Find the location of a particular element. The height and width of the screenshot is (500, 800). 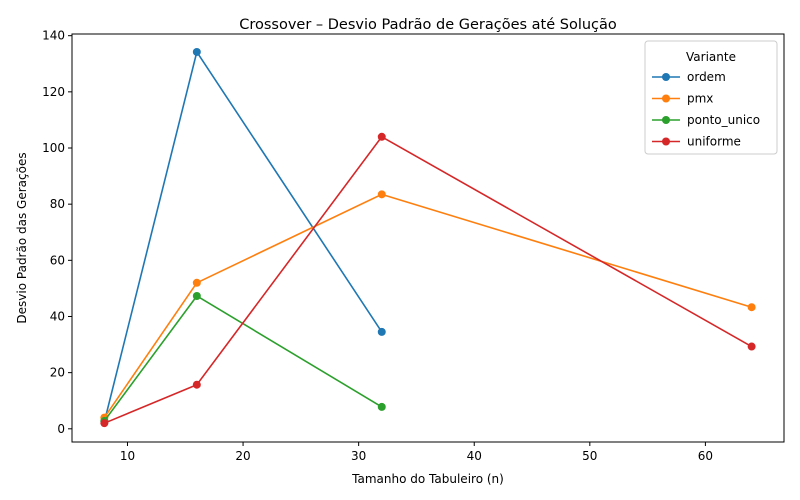

legend-frame is located at coordinates (711, 97).